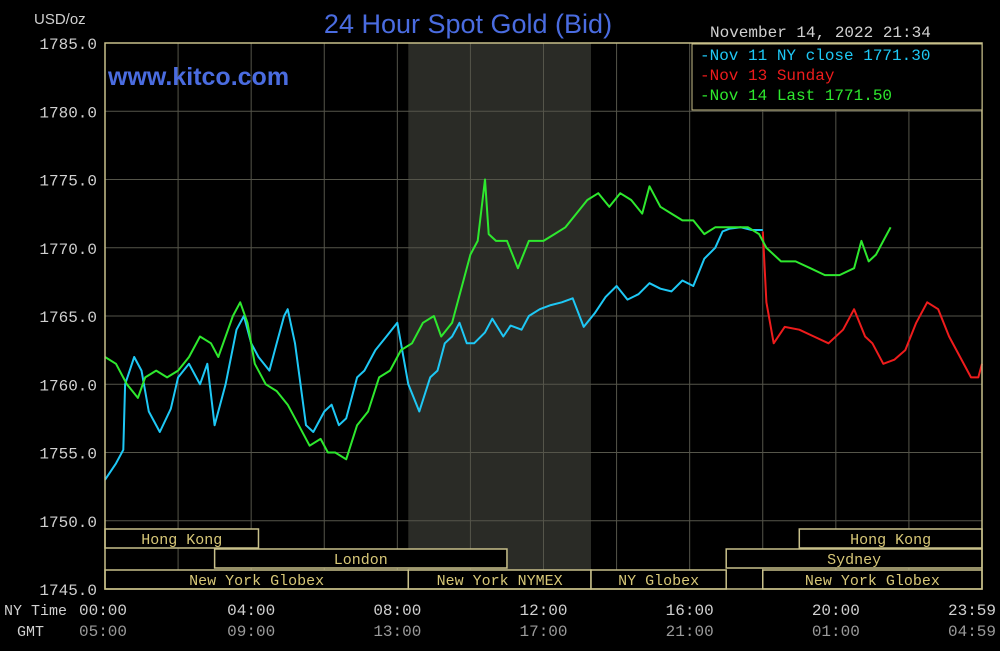 The image size is (1000, 651). Describe the element at coordinates (815, 56) in the screenshot. I see `legend-entry: -Nov 11 NY close 1771.30` at that location.